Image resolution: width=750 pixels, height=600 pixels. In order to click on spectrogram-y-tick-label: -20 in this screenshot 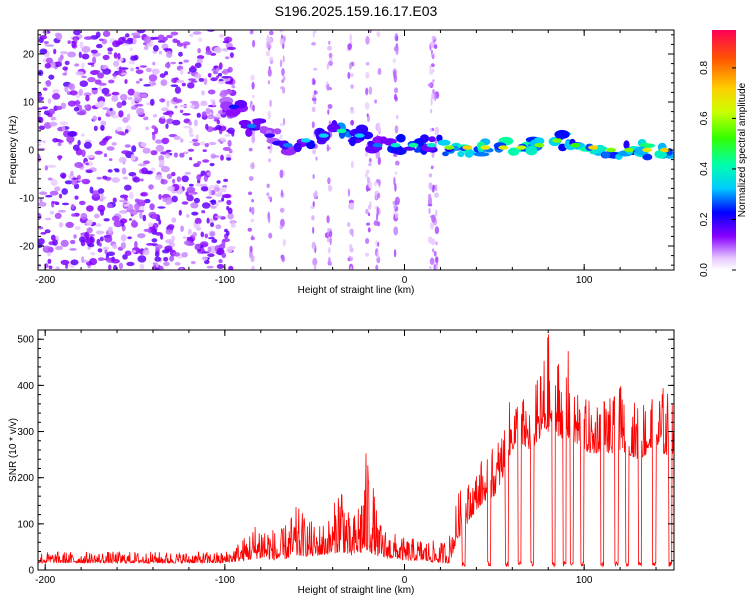, I will do `click(27, 247)`.